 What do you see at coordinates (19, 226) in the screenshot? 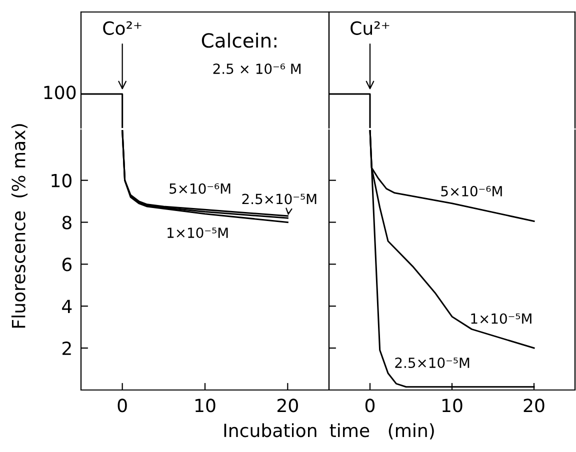
I see `y-axis-title: Fluorescence (% max)` at bounding box center [19, 226].